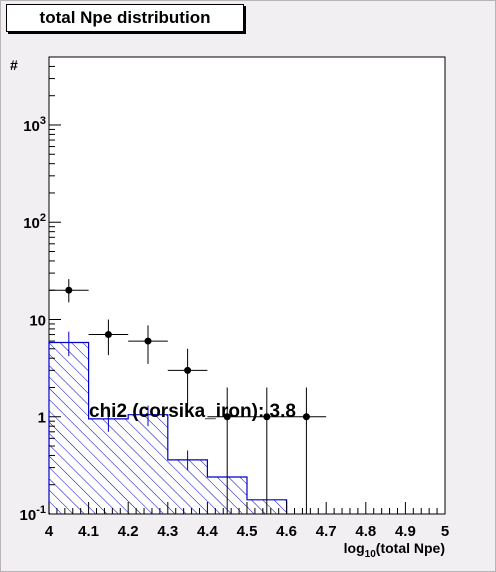 This screenshot has height=572, width=496. I want to click on x-tick-label: 4.1, so click(88, 531).